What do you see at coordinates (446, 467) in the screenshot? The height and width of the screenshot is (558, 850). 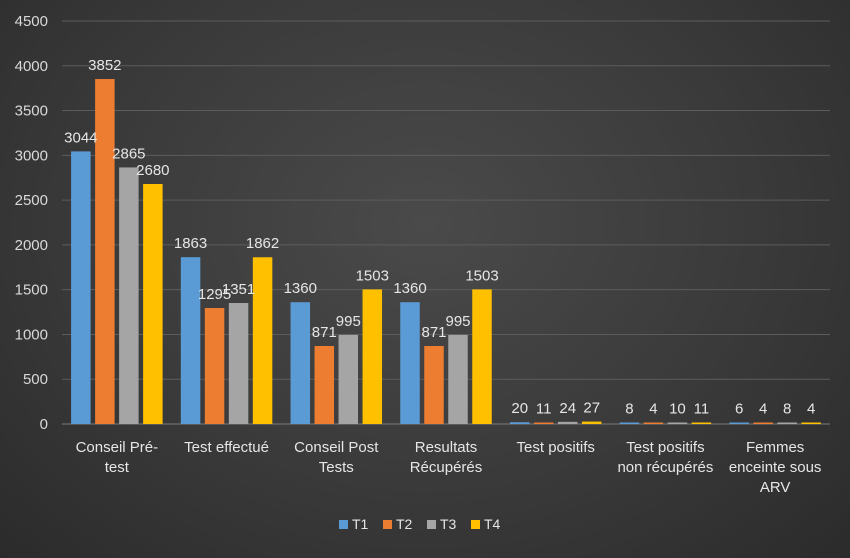 I see `category-label-line: Récupérés` at bounding box center [446, 467].